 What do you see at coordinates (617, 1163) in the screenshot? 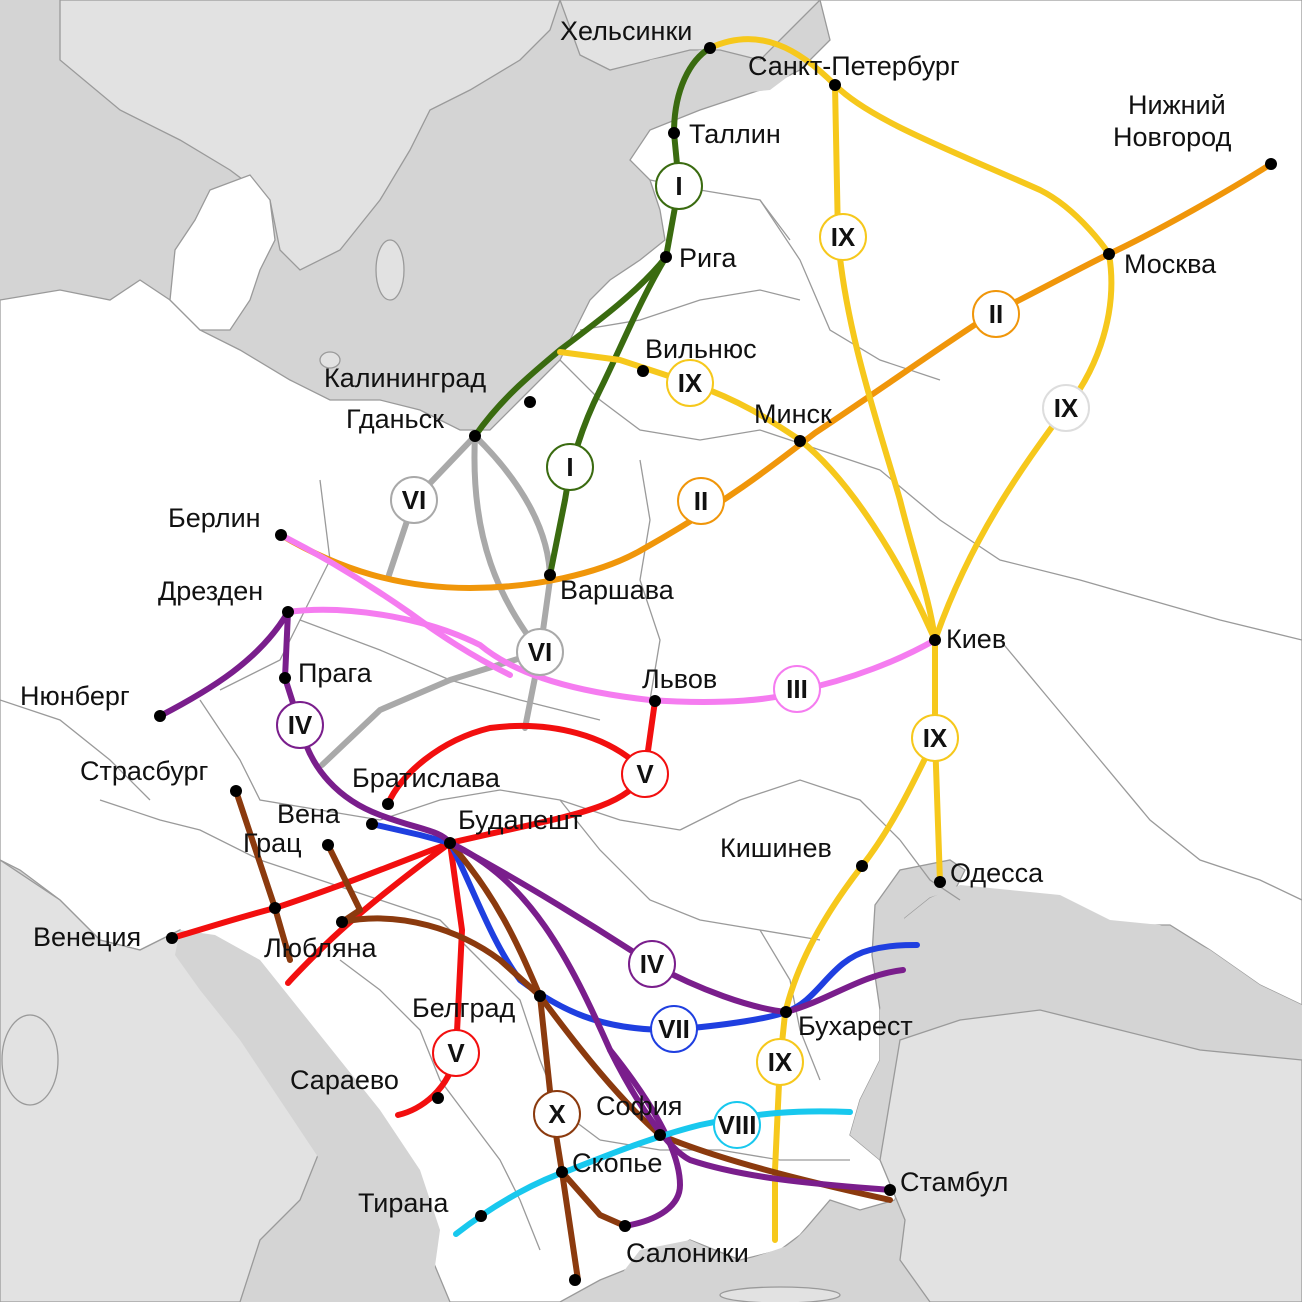
I see `city-label-skopje: Скопье` at bounding box center [617, 1163].